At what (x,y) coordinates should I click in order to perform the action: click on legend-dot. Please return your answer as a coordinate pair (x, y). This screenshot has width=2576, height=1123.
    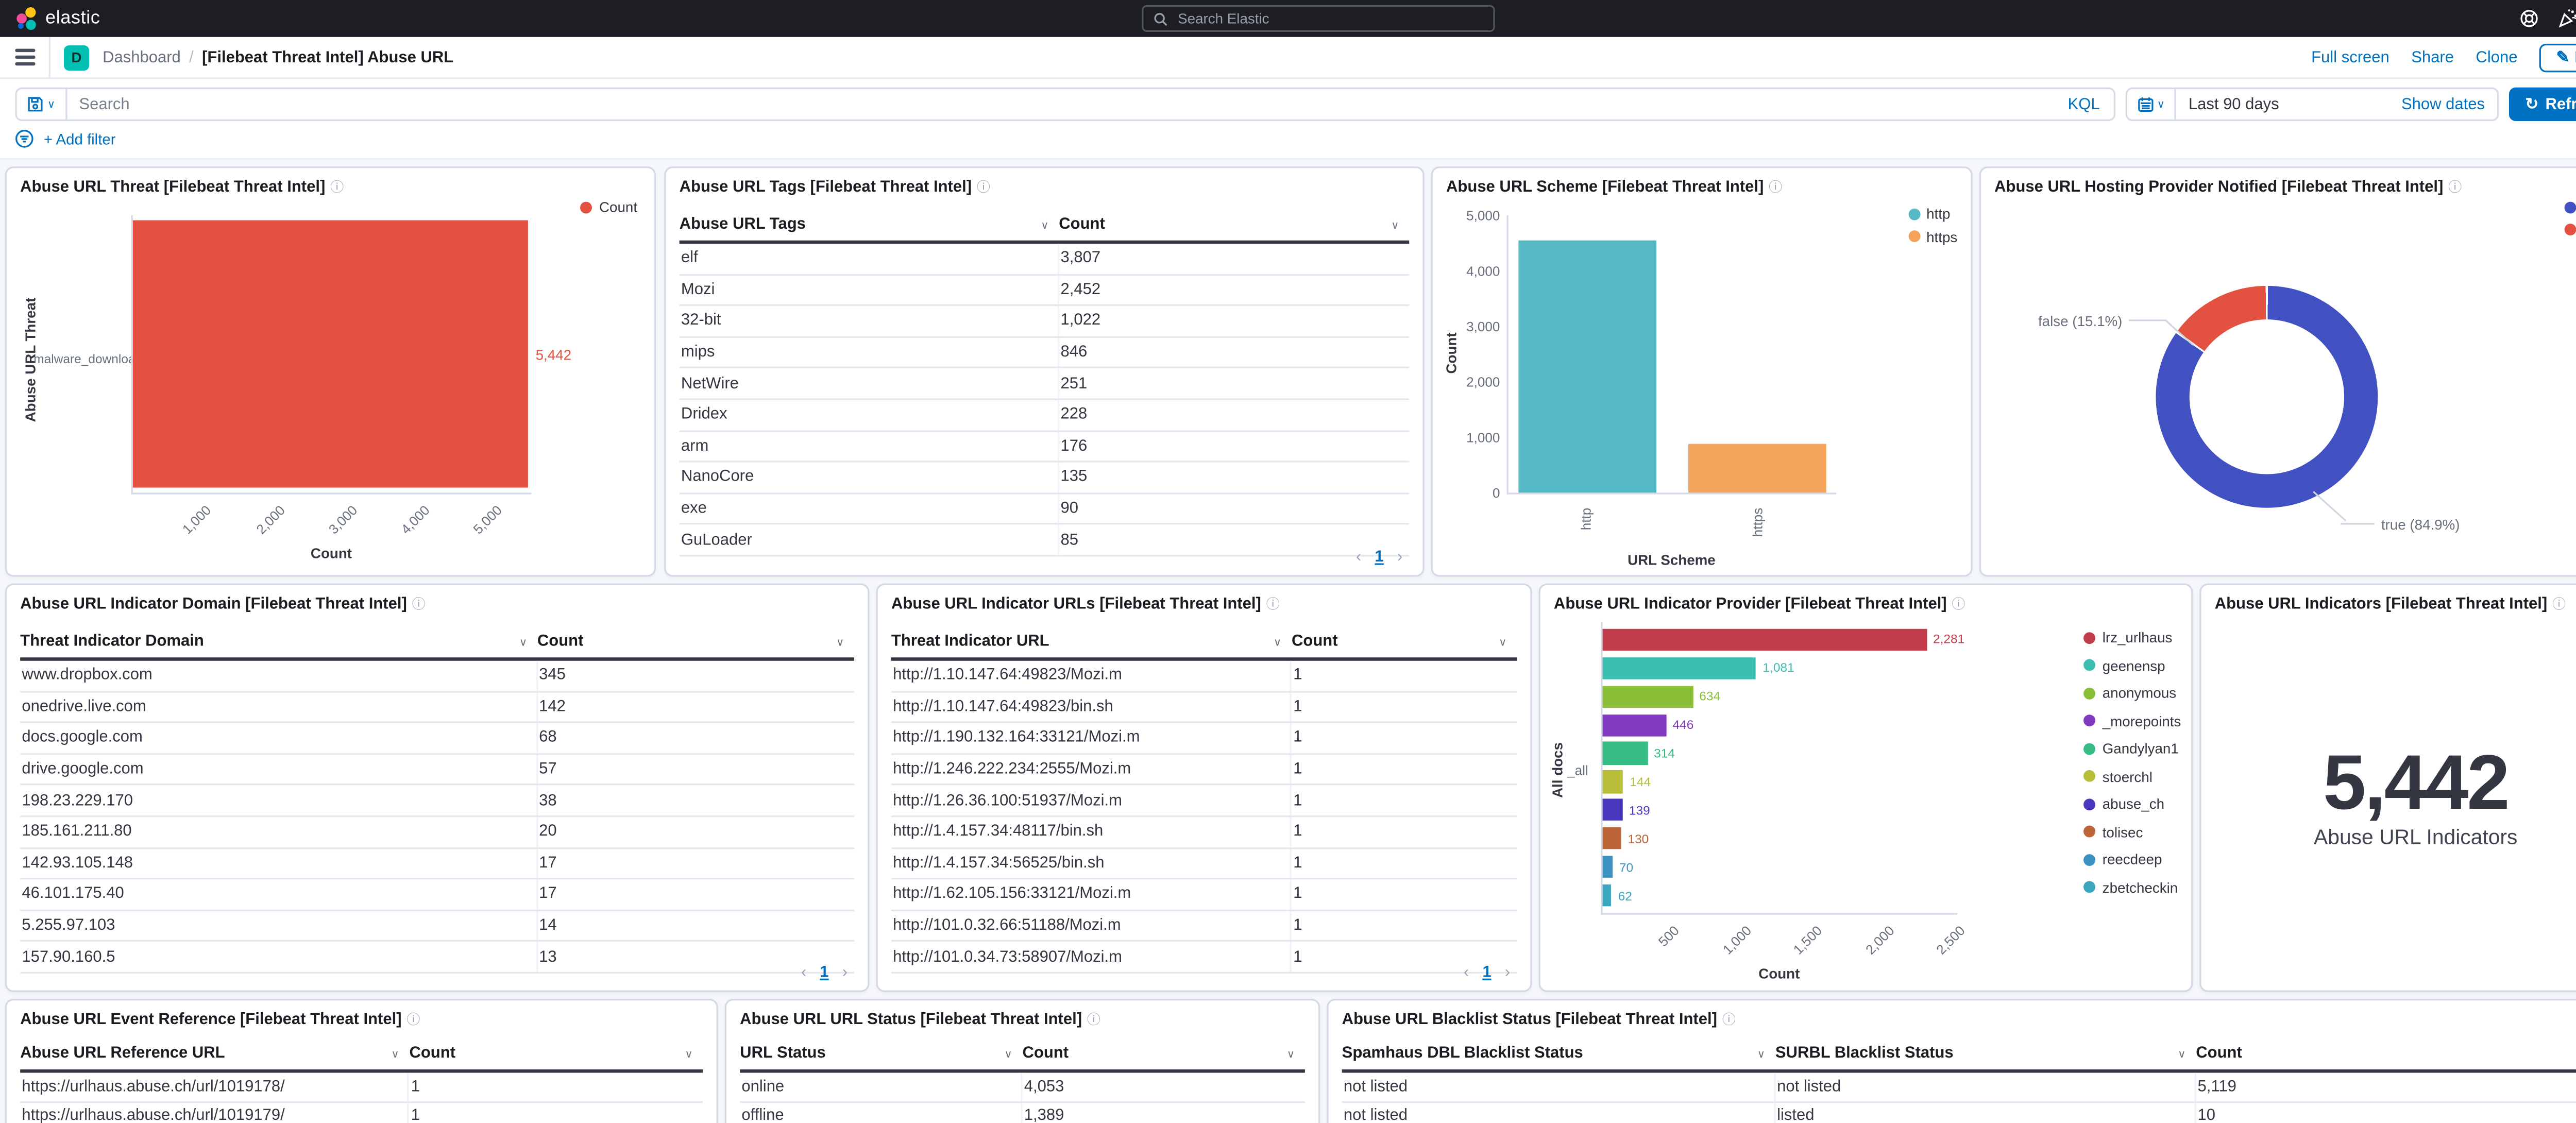
    Looking at the image, I should click on (1914, 236).